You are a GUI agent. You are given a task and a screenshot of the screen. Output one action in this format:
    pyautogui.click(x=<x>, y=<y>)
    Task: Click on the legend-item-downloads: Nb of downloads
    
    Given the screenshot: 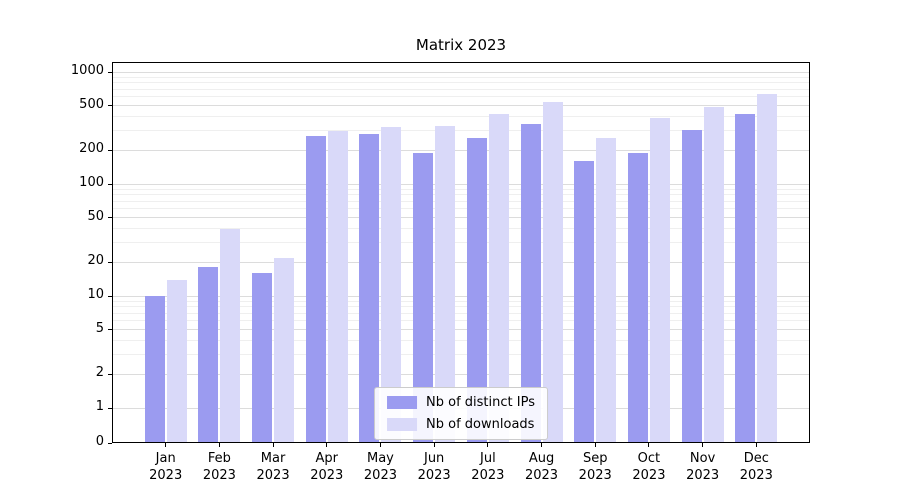 What is the action you would take?
    pyautogui.click(x=461, y=424)
    